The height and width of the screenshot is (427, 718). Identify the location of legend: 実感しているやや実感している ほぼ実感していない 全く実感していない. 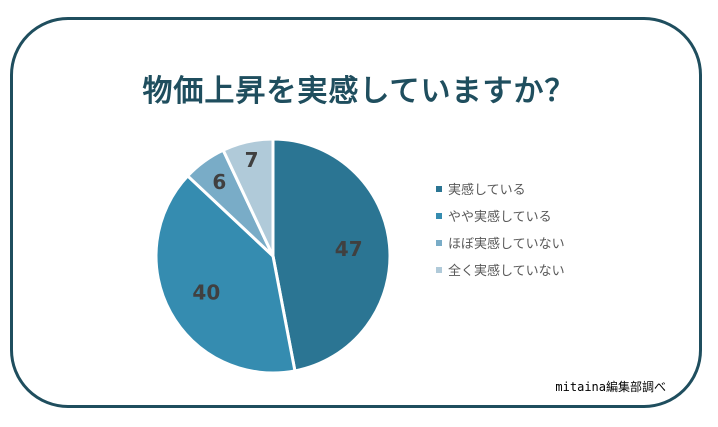
(500, 229).